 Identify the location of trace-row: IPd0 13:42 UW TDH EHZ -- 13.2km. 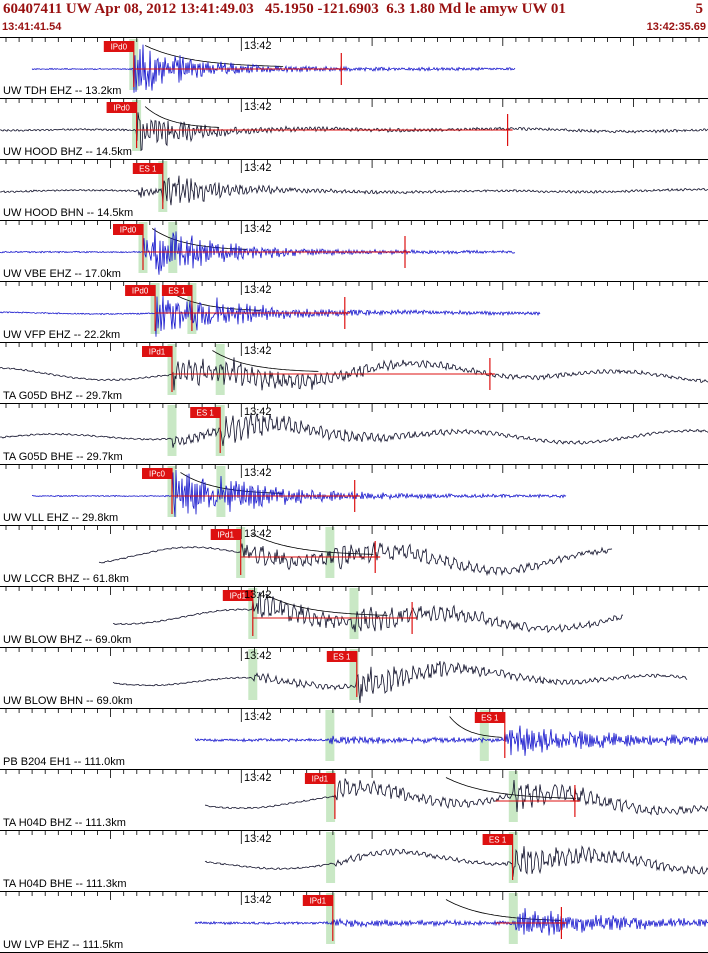
(354, 67).